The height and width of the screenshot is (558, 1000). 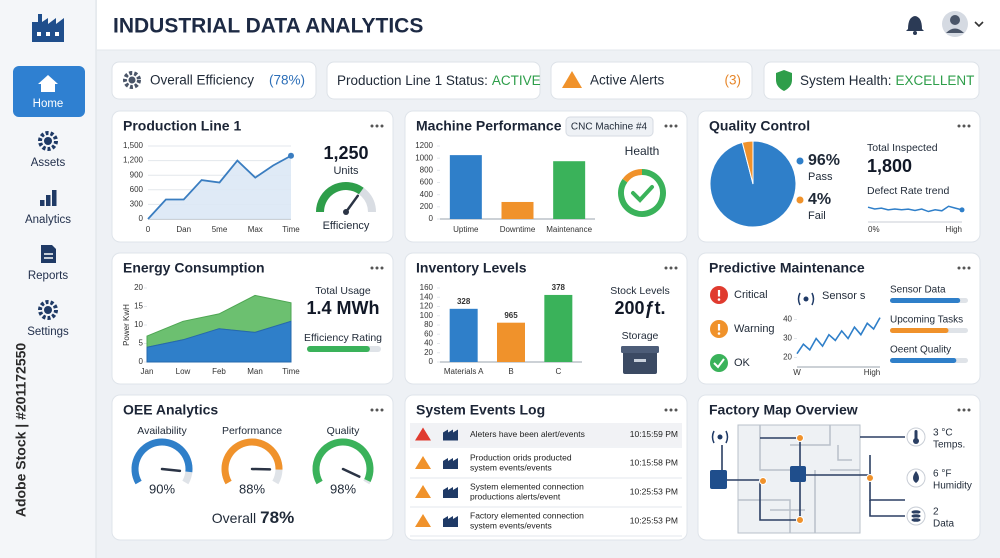 What do you see at coordinates (253, 517) in the screenshot?
I see `overall-text: Overall 78%` at bounding box center [253, 517].